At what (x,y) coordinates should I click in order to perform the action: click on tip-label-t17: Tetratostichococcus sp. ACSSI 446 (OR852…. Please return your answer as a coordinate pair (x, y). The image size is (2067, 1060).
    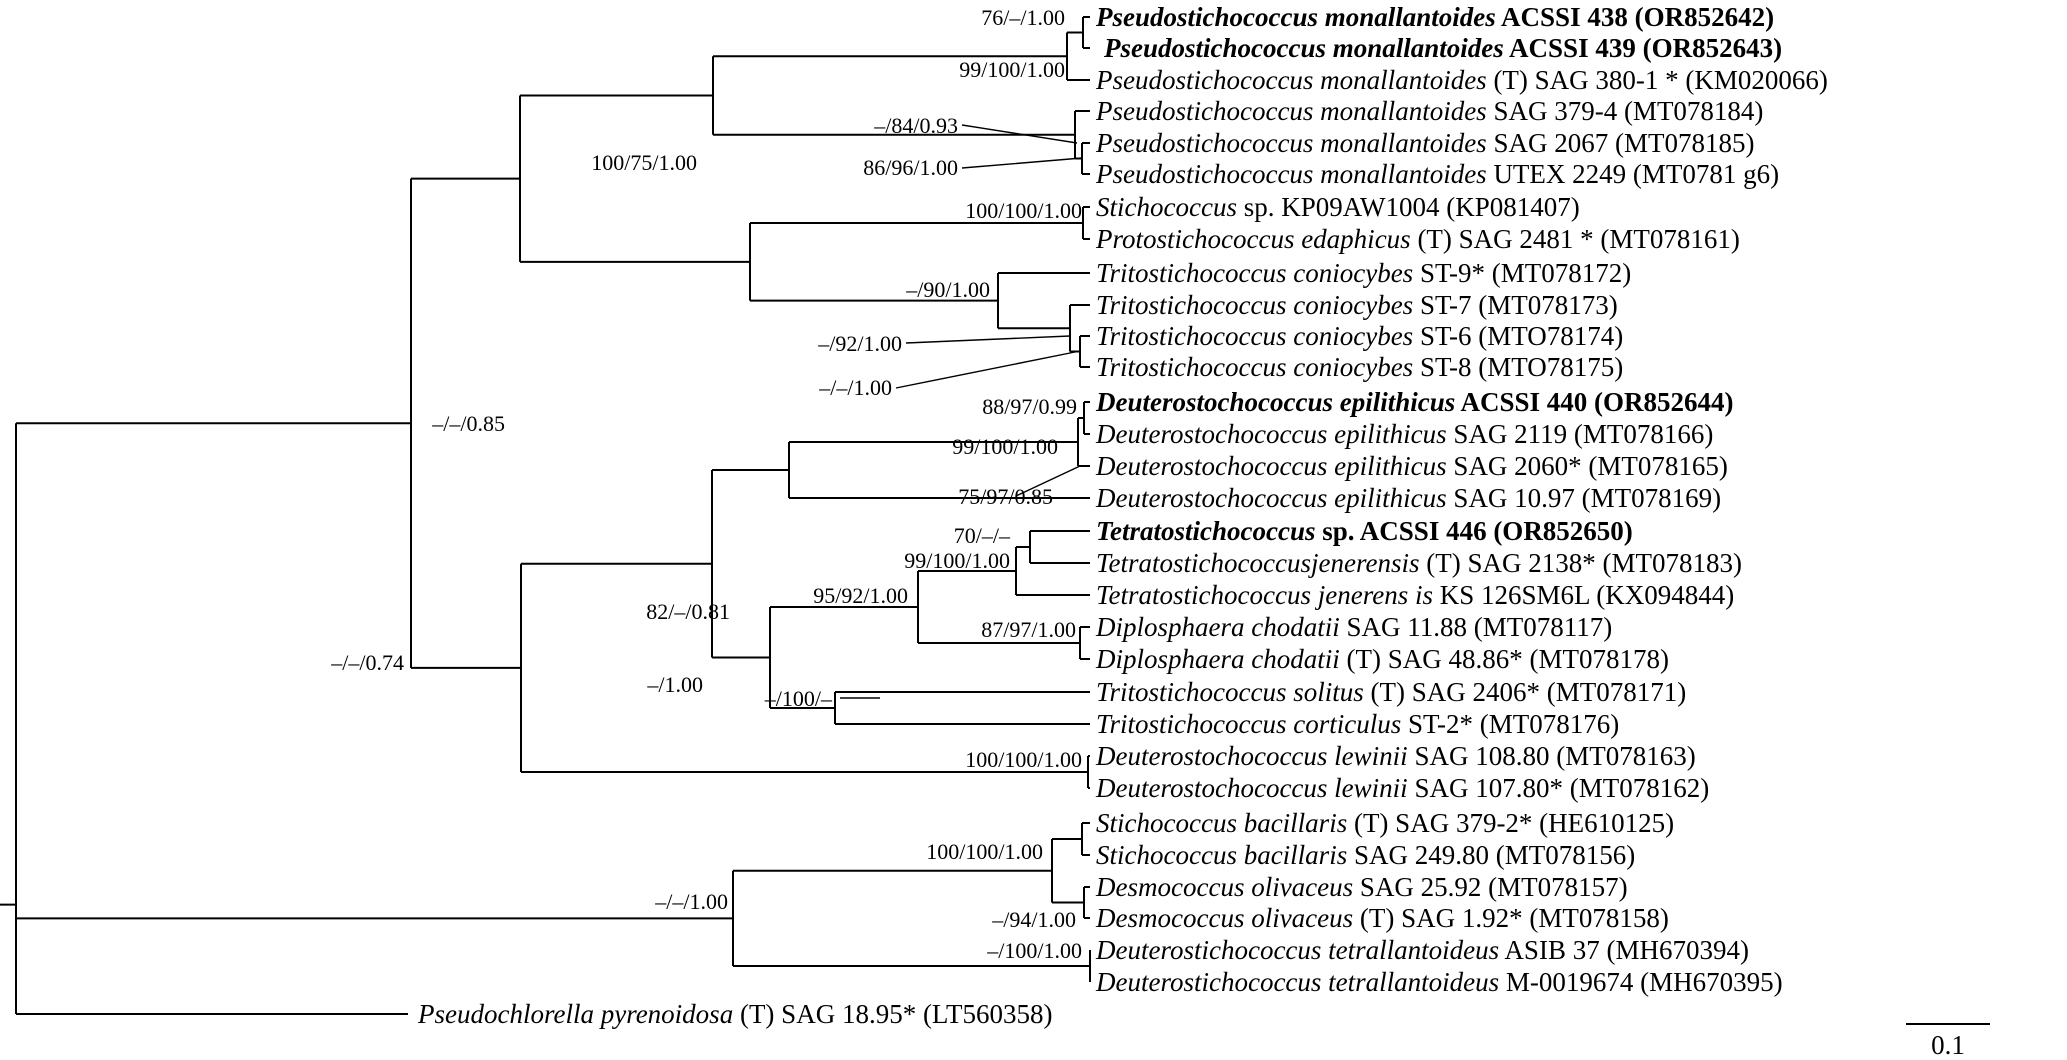
    Looking at the image, I should click on (1364, 531).